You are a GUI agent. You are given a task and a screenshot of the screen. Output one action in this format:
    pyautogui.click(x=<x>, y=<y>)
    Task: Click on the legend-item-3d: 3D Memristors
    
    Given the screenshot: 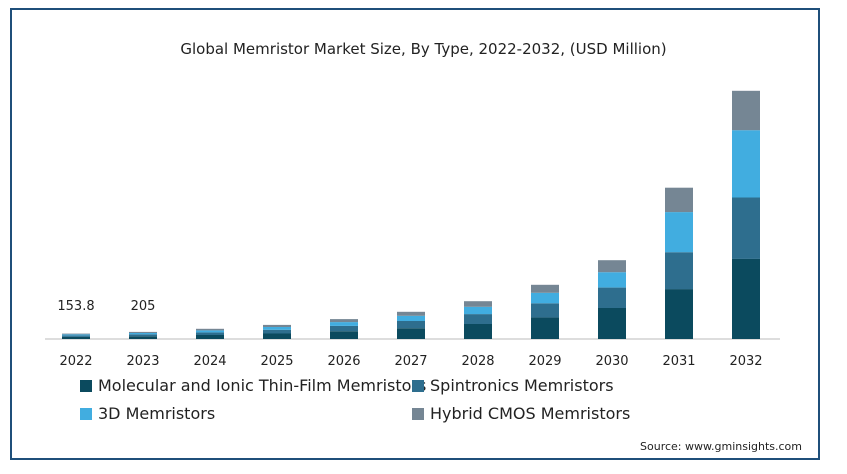 What is the action you would take?
    pyautogui.click(x=147, y=413)
    